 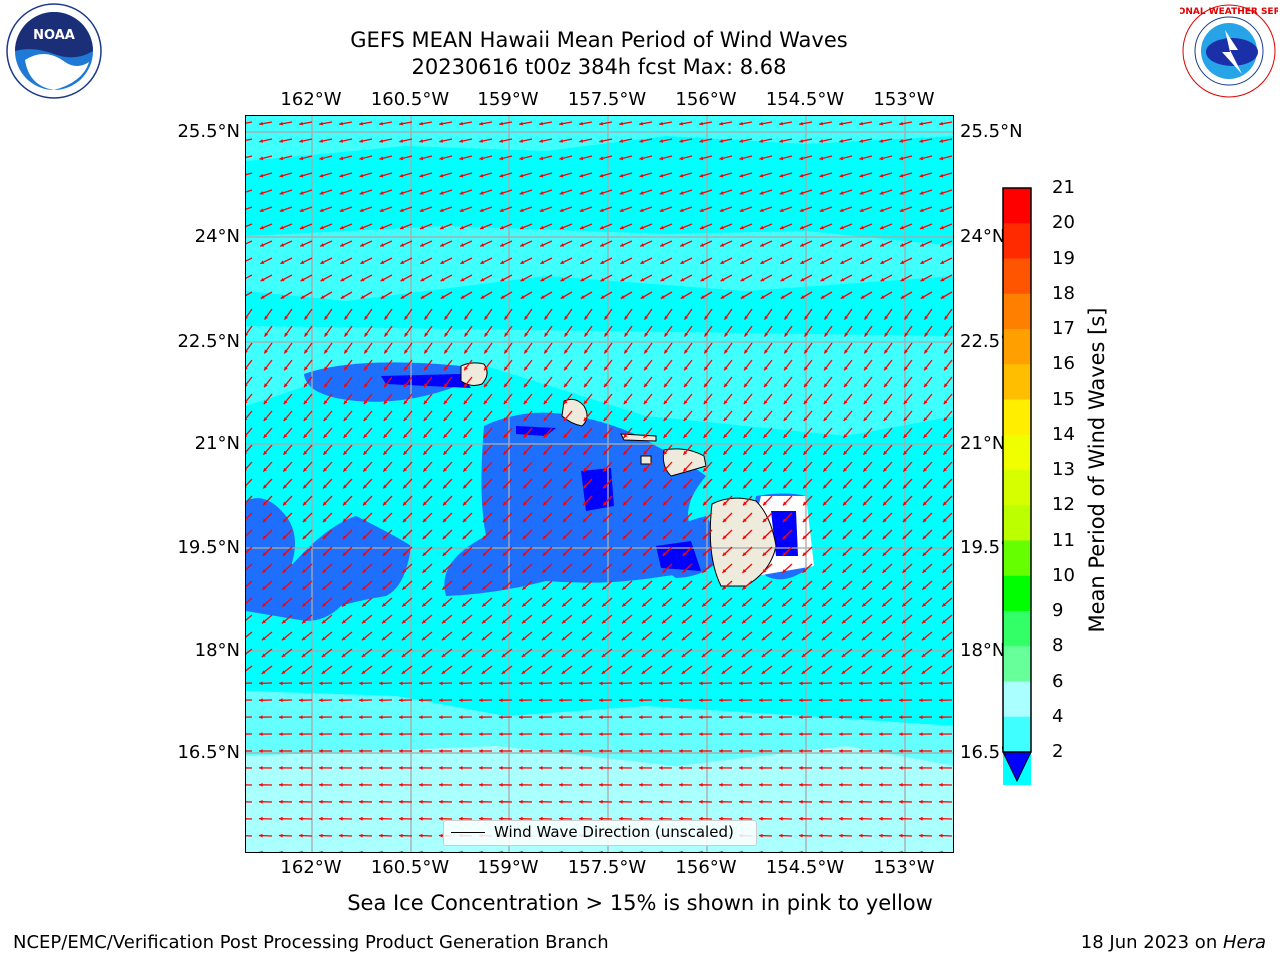 I want to click on colorbar-tick-label: 14, so click(x=1063, y=434).